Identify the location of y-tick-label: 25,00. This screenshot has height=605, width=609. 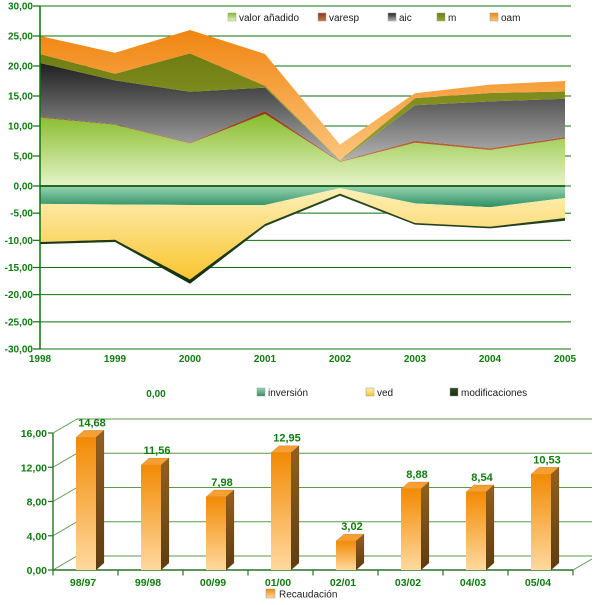
(20, 37).